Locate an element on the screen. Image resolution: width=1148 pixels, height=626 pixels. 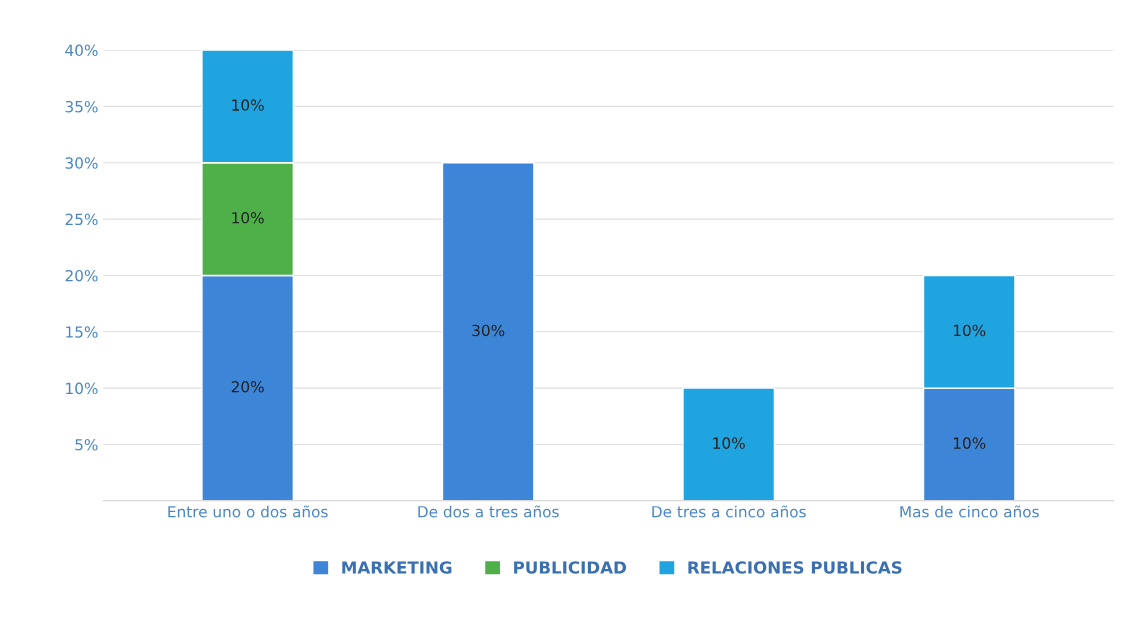
x-tick-label: Entre uno o dos años is located at coordinates (248, 511).